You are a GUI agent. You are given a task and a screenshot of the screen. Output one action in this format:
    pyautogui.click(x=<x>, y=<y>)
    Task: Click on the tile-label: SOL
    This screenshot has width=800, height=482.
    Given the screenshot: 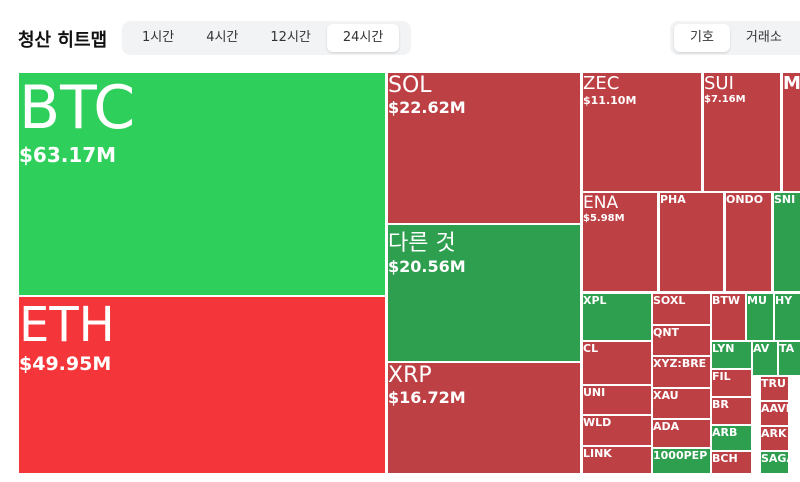 What is the action you would take?
    pyautogui.click(x=410, y=85)
    